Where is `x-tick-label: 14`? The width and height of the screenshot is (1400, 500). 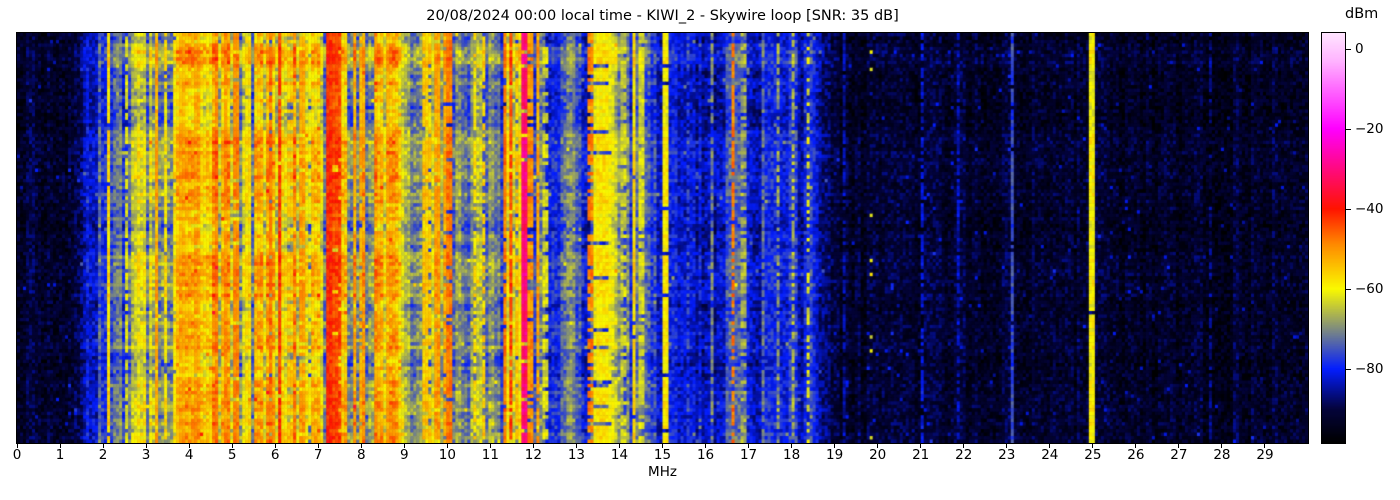 x-tick-label: 14 is located at coordinates (619, 455).